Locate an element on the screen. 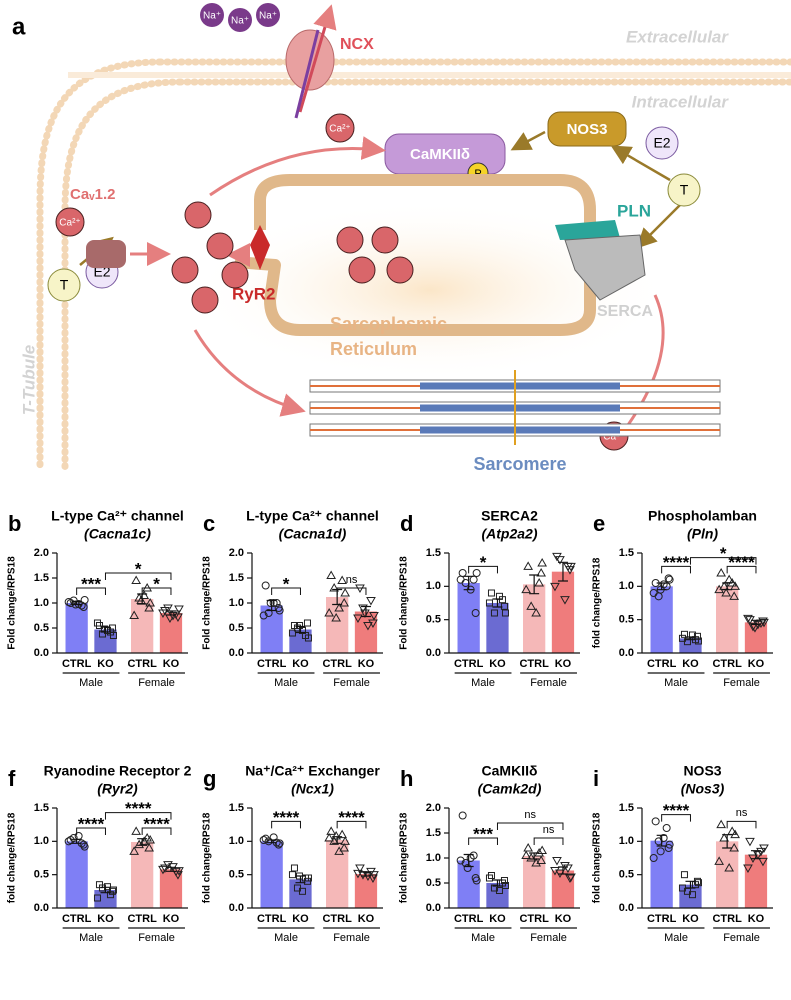 The height and width of the screenshot is (1000, 791). chart-subtitle: (Ncx1) is located at coordinates (312, 789).